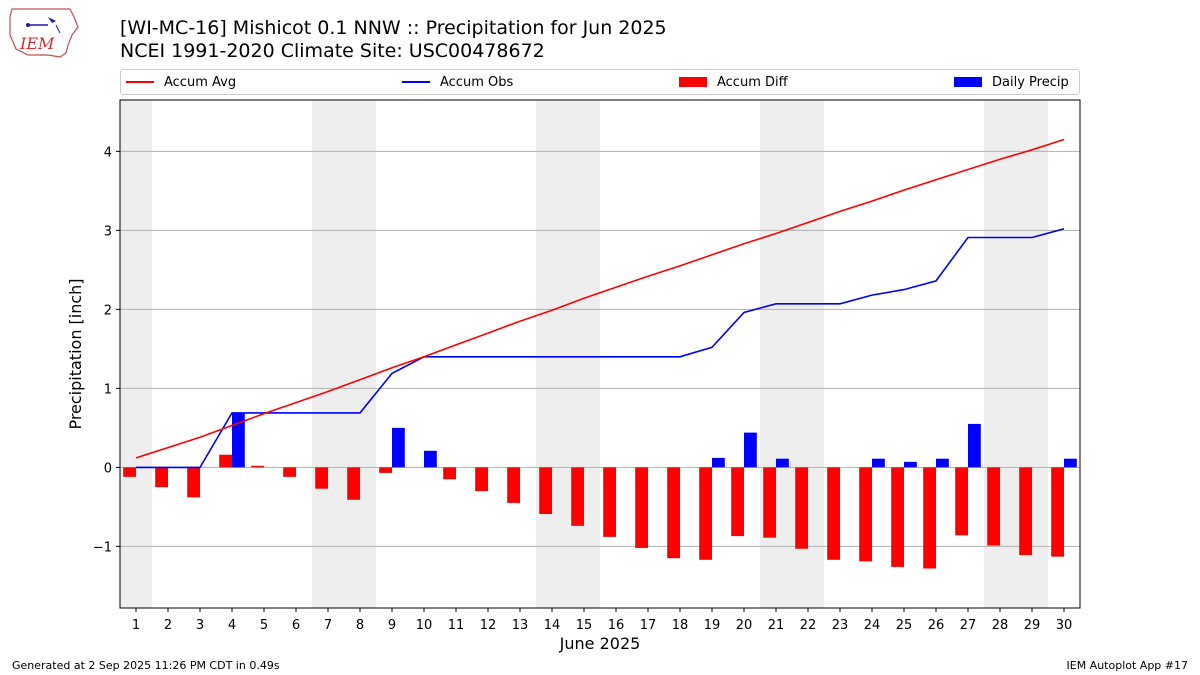 The image size is (1200, 675). What do you see at coordinates (808, 625) in the screenshot?
I see `x-tick-label: 22` at bounding box center [808, 625].